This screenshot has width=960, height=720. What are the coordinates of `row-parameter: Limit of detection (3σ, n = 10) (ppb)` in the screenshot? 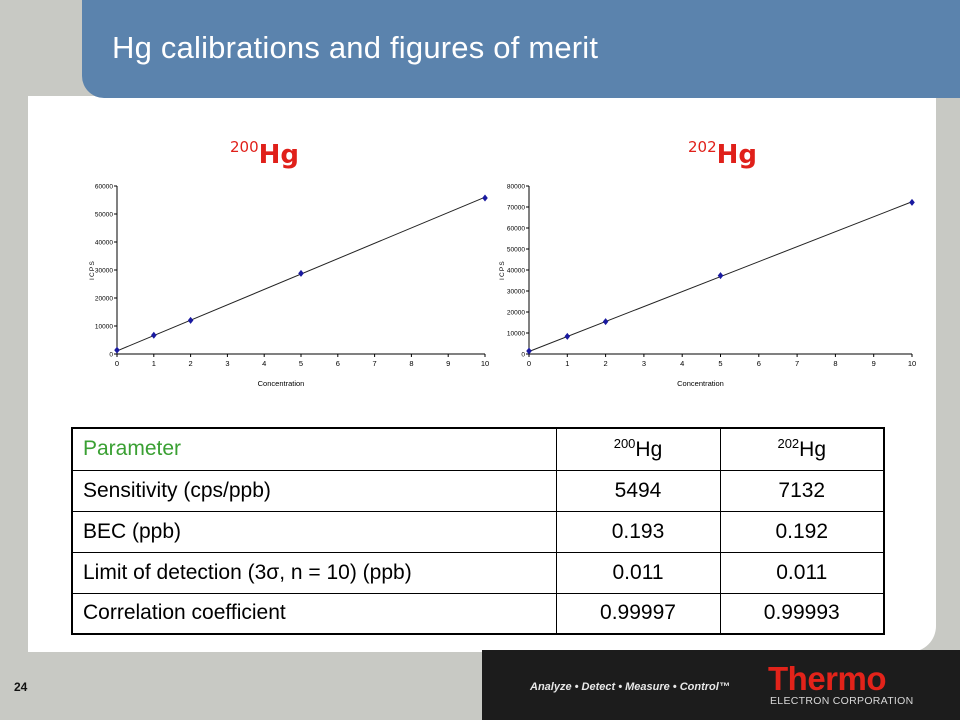 It's located at (314, 572).